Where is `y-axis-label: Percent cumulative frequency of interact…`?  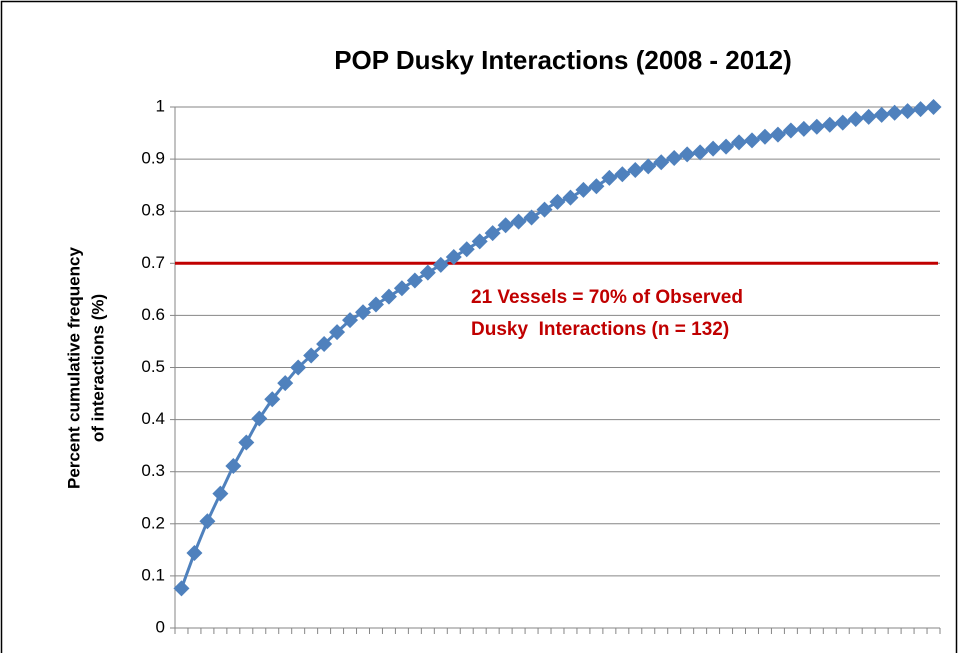 y-axis-label: Percent cumulative frequency of interact… is located at coordinates (85, 368).